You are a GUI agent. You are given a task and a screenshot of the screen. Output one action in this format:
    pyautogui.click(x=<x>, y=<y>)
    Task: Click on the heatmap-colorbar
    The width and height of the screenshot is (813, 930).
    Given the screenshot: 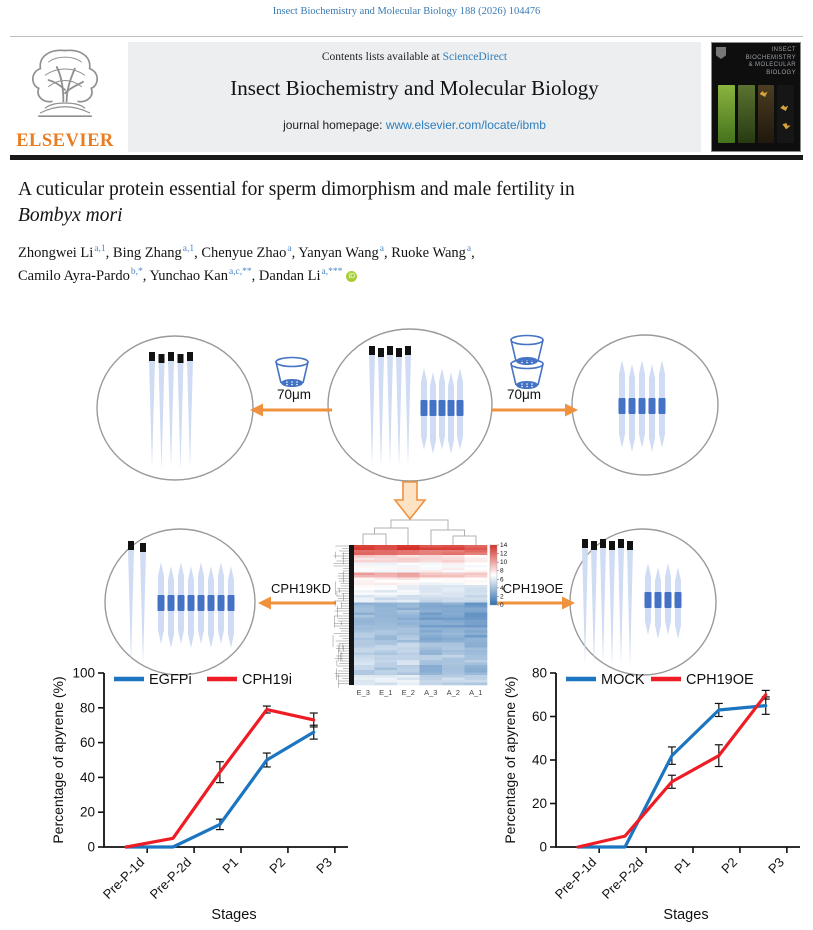 What is the action you would take?
    pyautogui.click(x=493, y=575)
    